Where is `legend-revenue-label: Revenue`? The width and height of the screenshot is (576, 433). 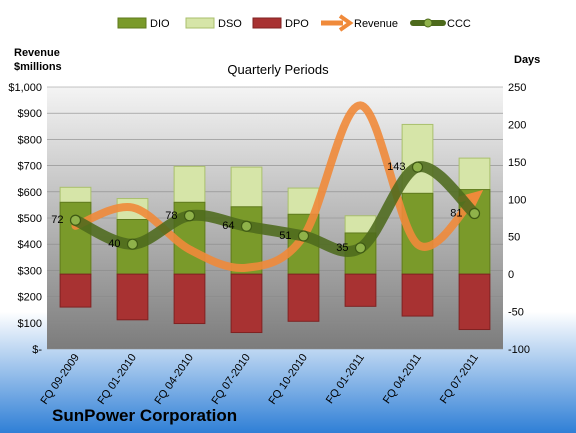 legend-revenue-label: Revenue is located at coordinates (376, 24).